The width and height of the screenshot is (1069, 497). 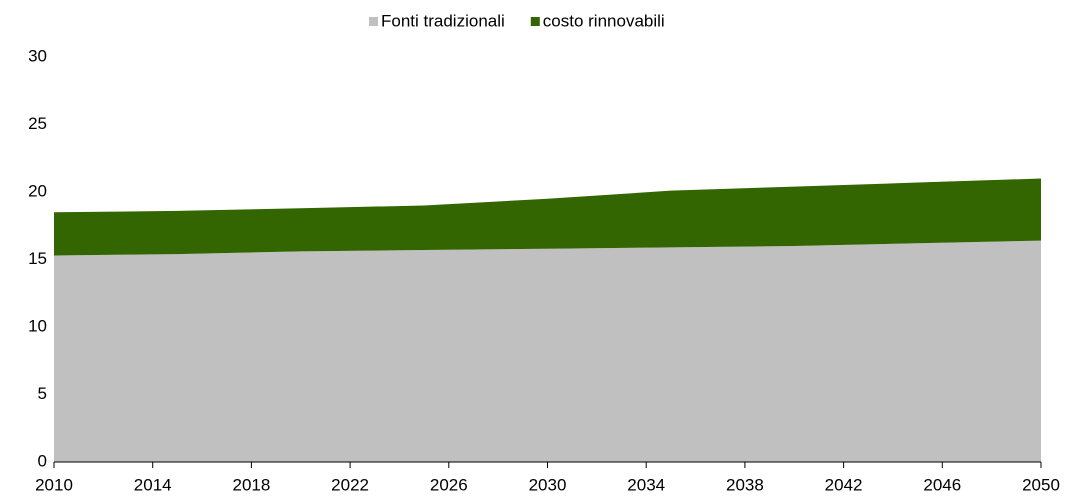 I want to click on y-tick-label: 30, so click(x=37, y=55).